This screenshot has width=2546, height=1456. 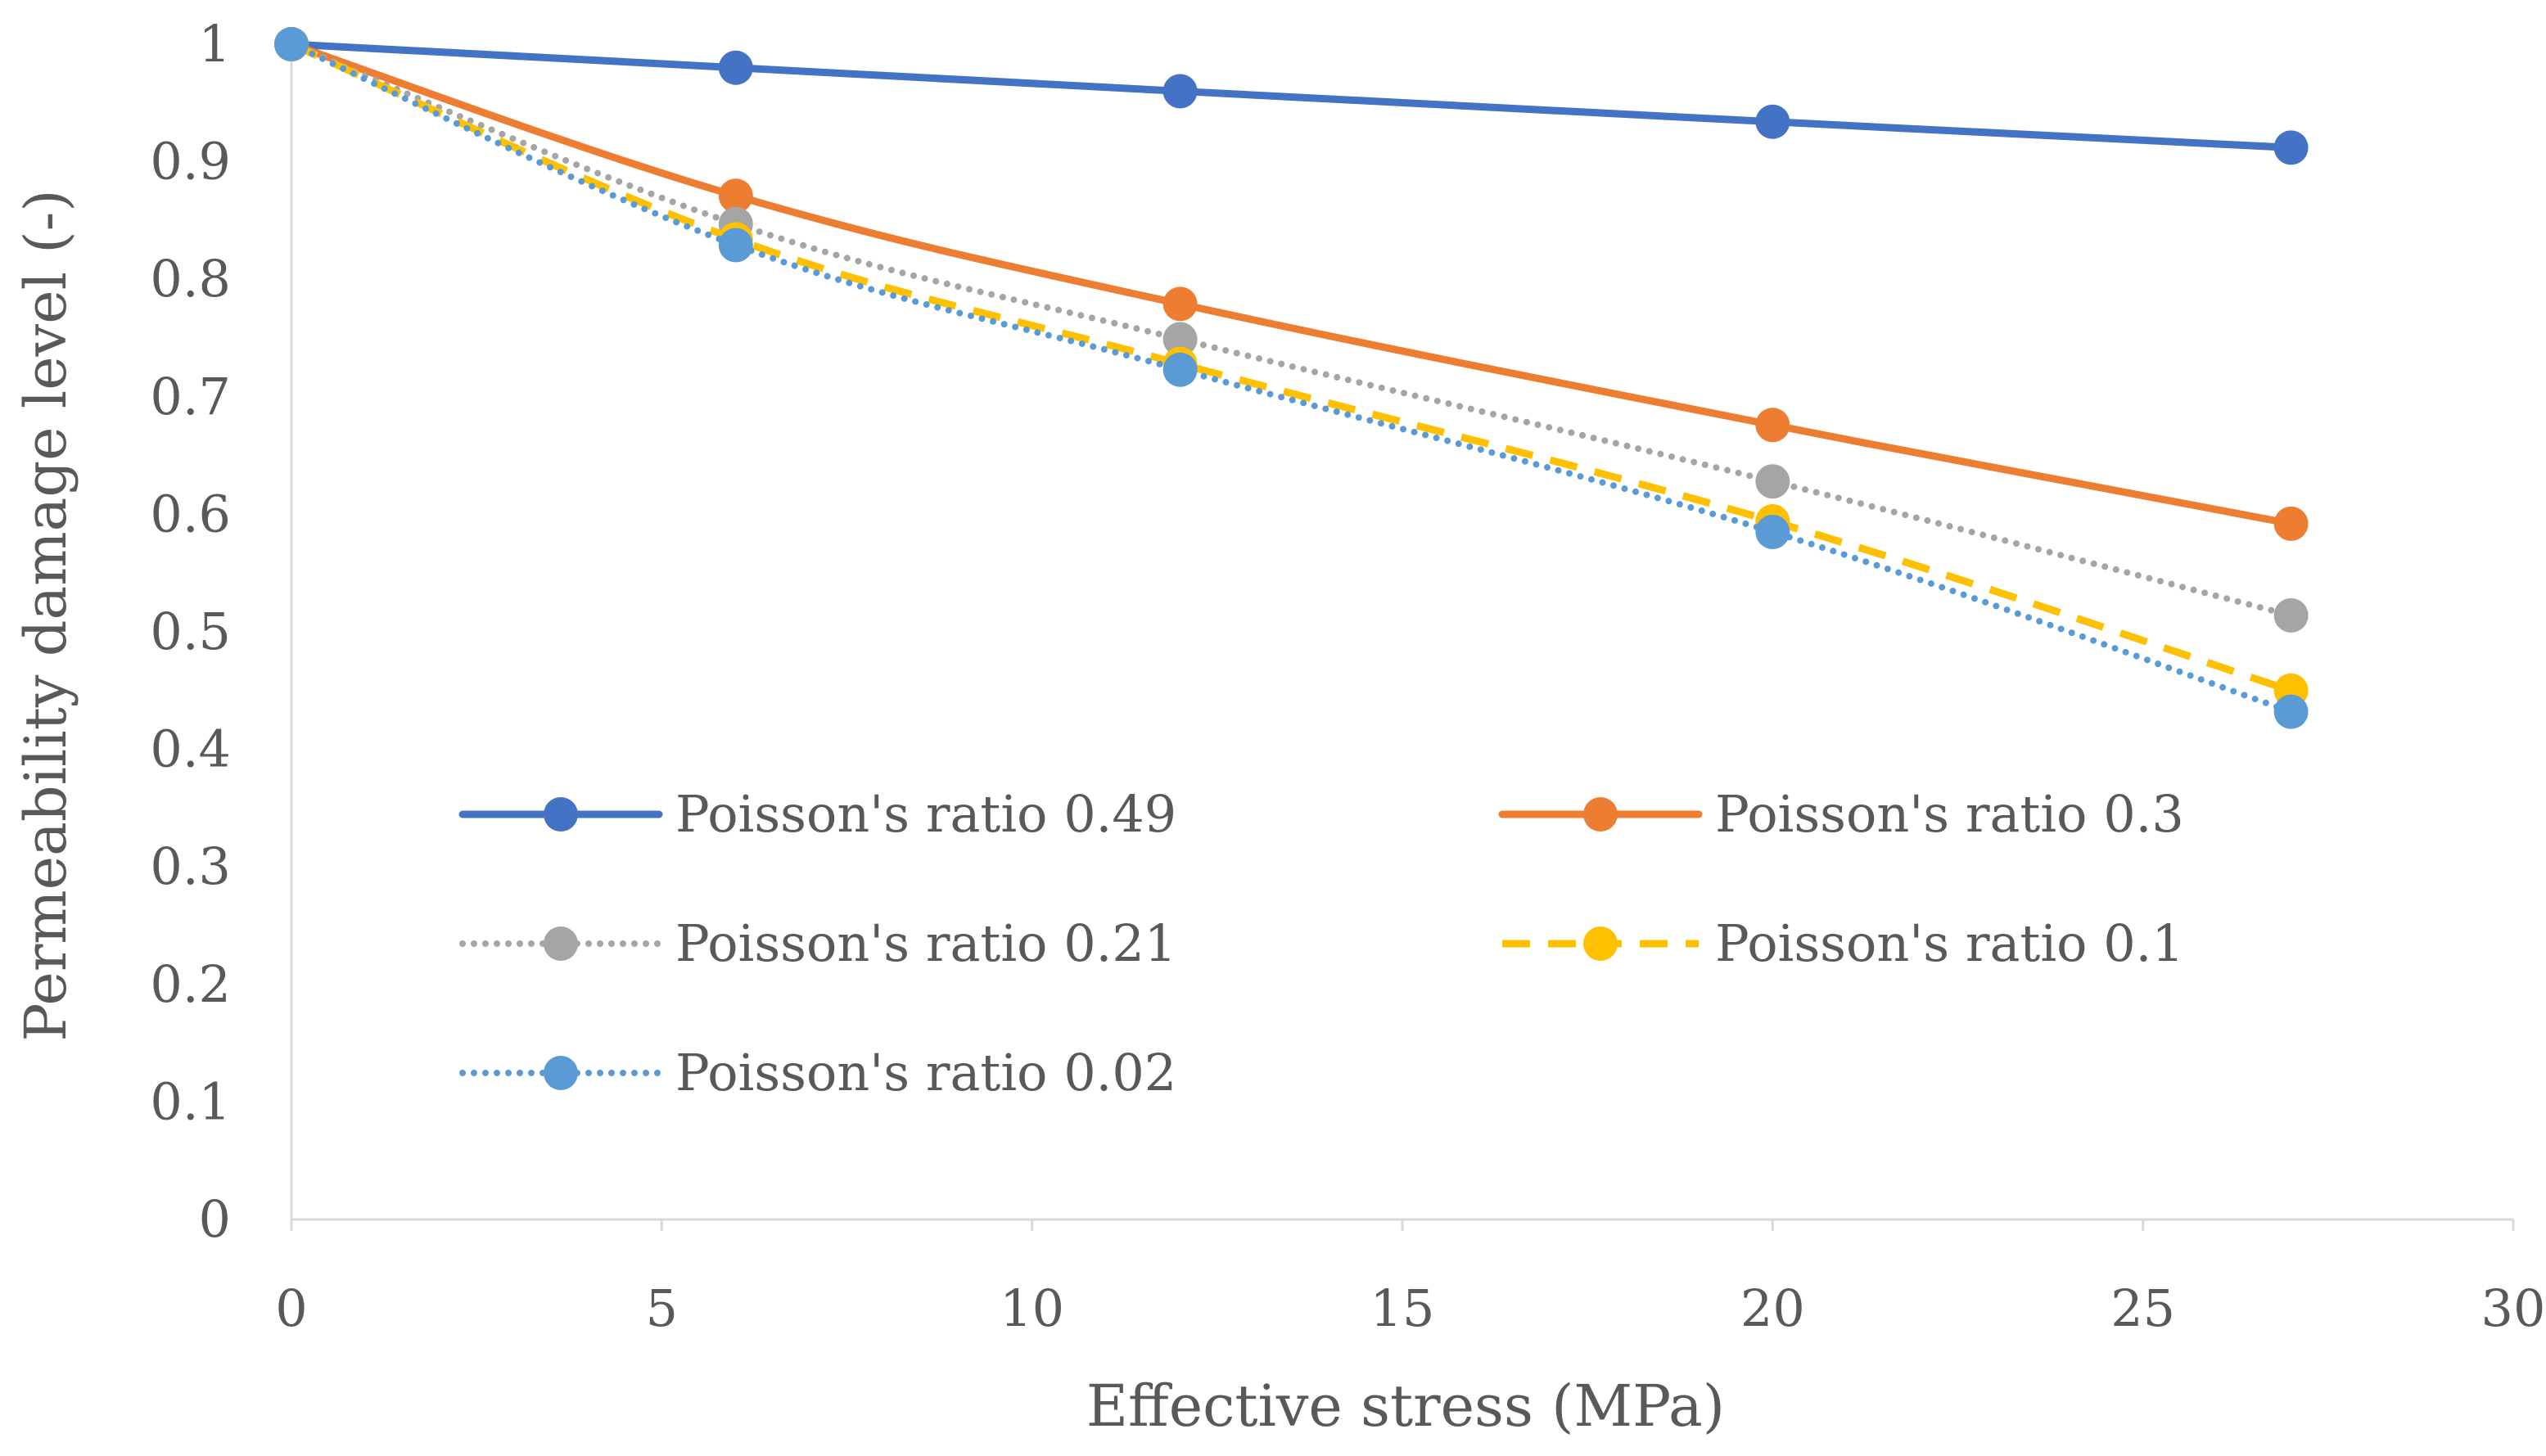 What do you see at coordinates (45, 615) in the screenshot?
I see `y-axis-title: Permeability damage level (-)` at bounding box center [45, 615].